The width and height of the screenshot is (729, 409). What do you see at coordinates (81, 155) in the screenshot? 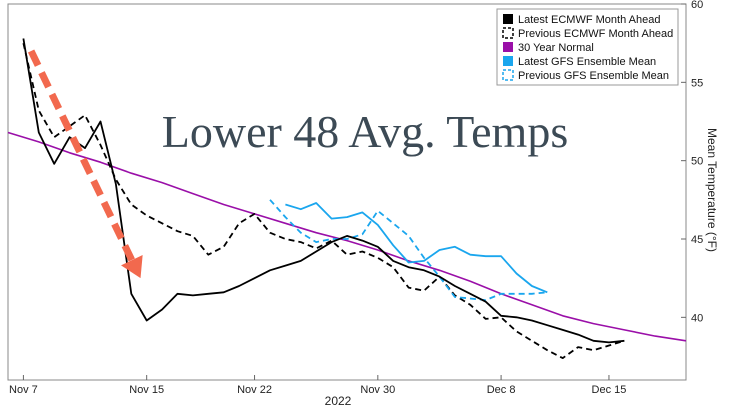
I see `arrow-shaft` at bounding box center [81, 155].